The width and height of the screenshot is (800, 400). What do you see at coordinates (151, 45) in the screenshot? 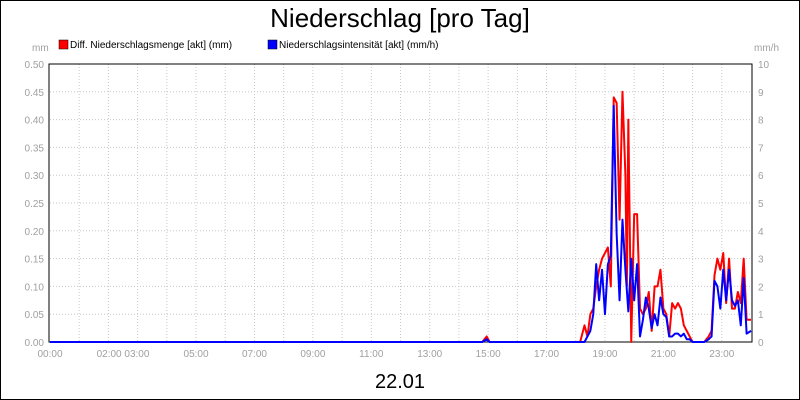
I see `legend-label-precip-amount: Diff. Niederschlagsmenge [akt] (mm)` at bounding box center [151, 45].